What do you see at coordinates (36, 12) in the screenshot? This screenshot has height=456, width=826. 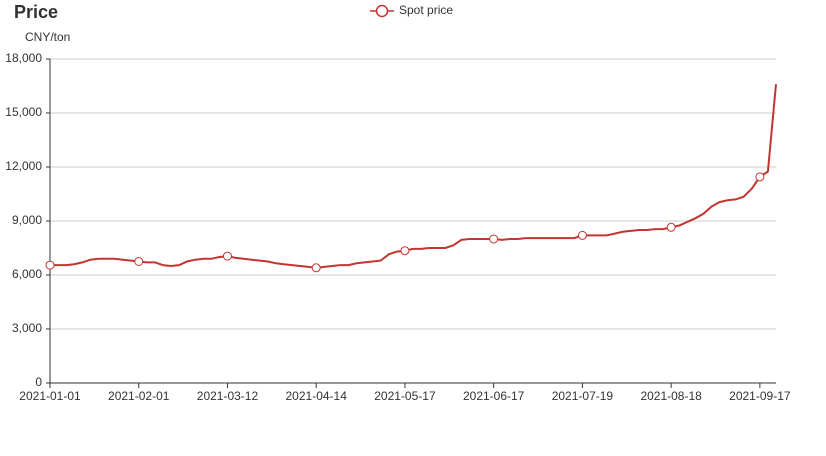 I see `chart-title: Price` at bounding box center [36, 12].